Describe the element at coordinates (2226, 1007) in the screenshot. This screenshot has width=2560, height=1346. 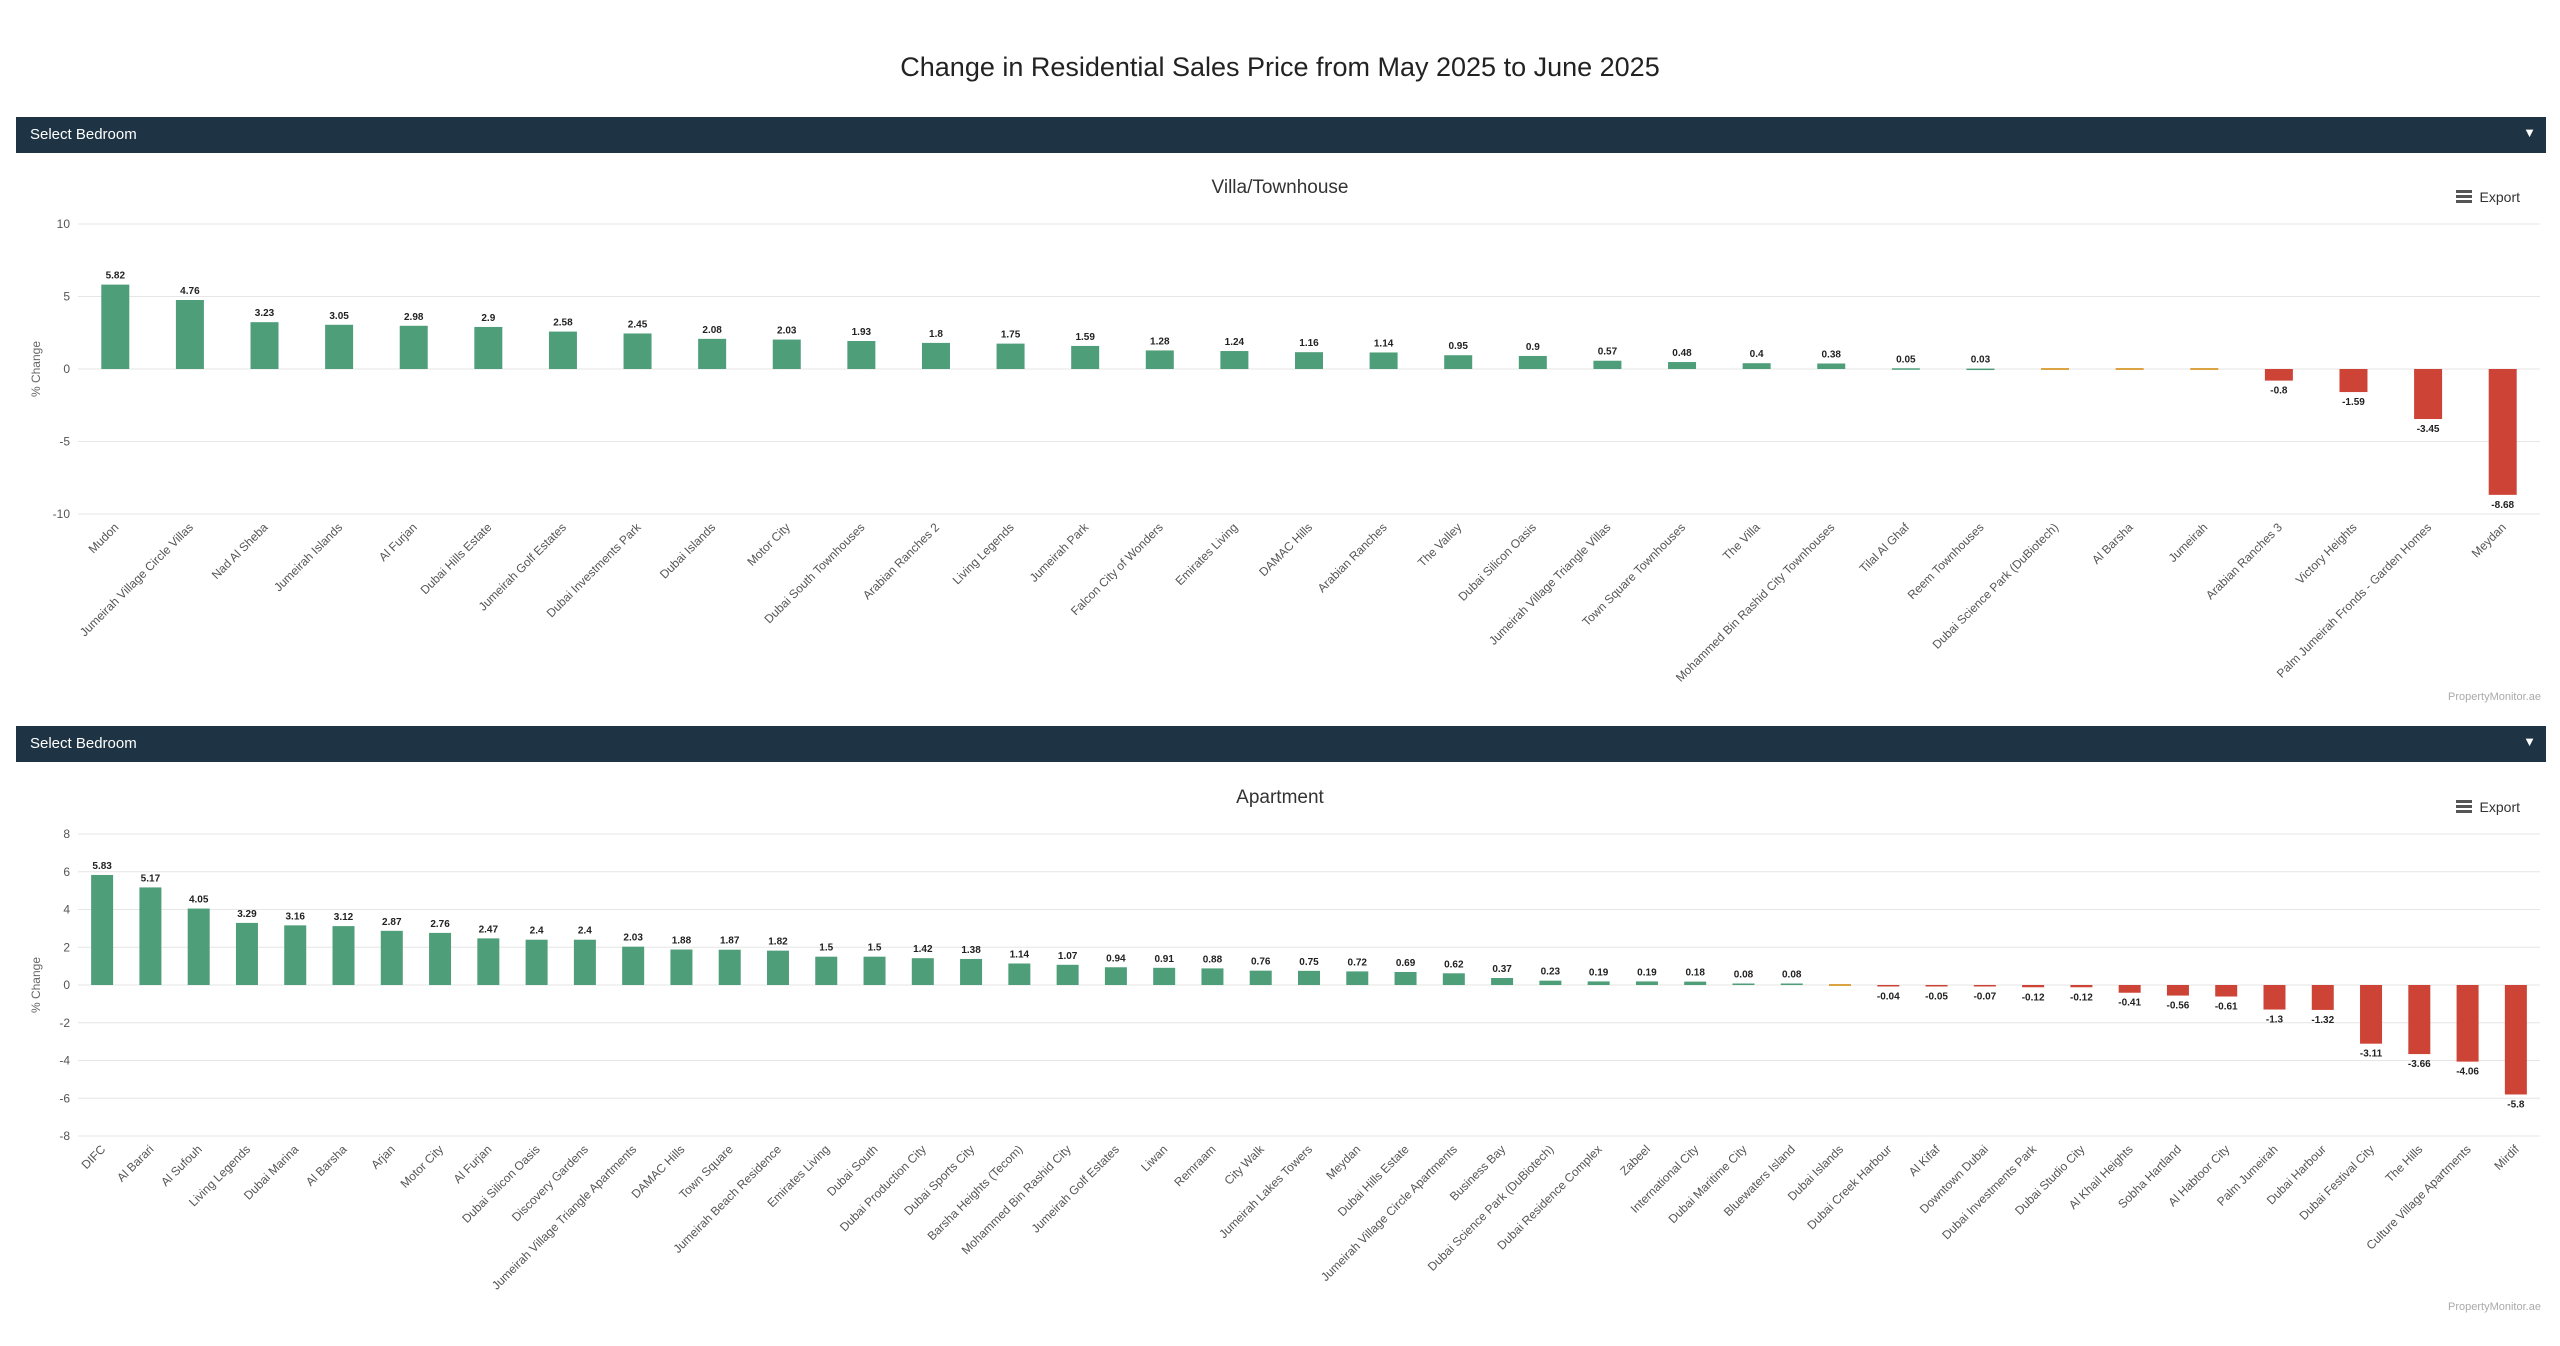
I see `data-label: -0.61` at that location.